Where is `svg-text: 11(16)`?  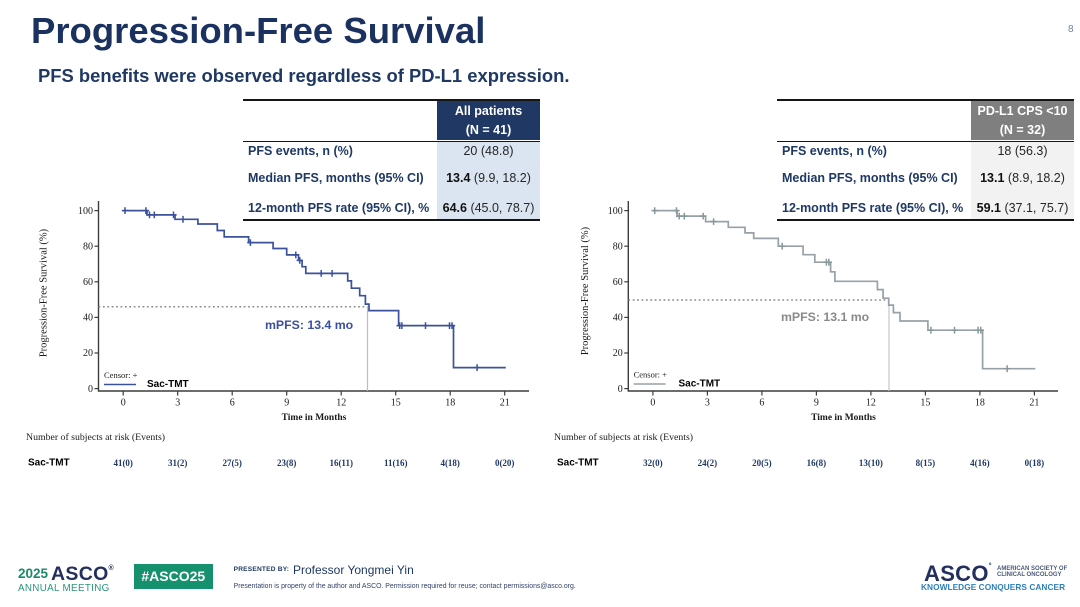 svg-text: 11(16) is located at coordinates (396, 463).